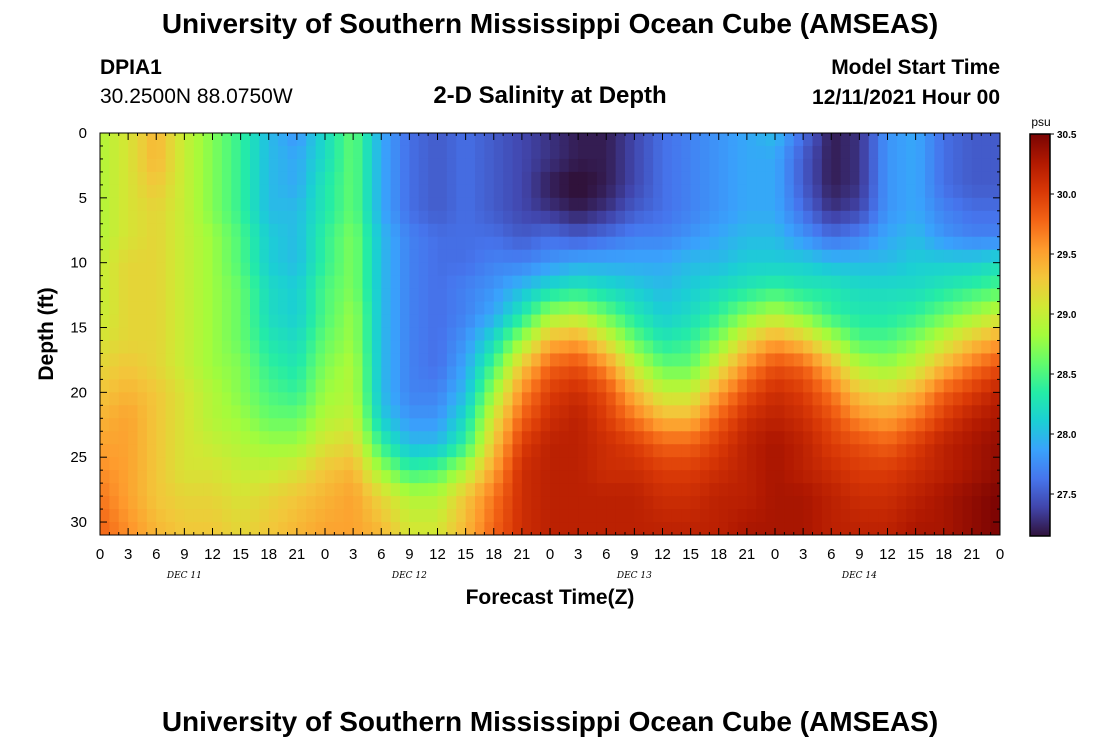 The height and width of the screenshot is (750, 1100). I want to click on y-tick-label: 15, so click(78, 328).